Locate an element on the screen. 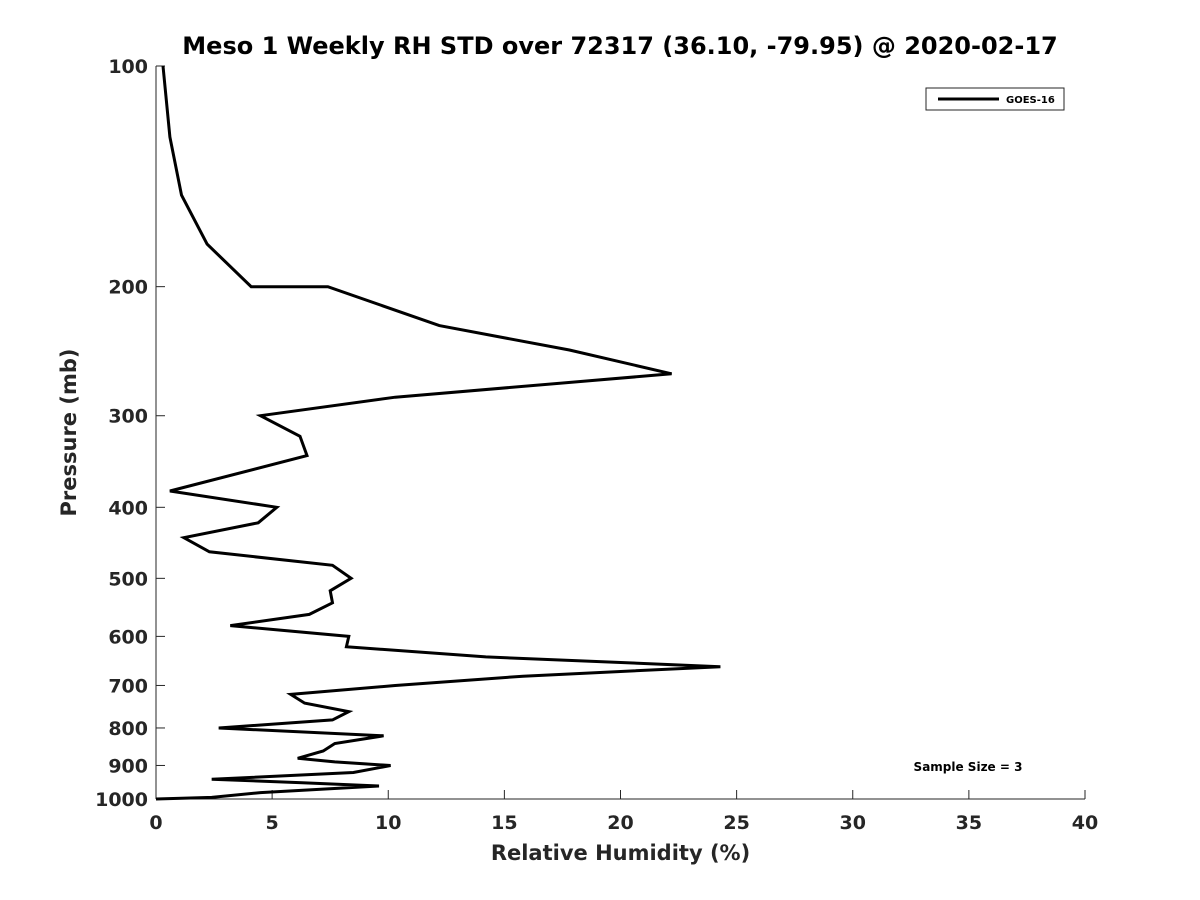 The height and width of the screenshot is (900, 1200). x-tick-label: 5 is located at coordinates (272, 823).